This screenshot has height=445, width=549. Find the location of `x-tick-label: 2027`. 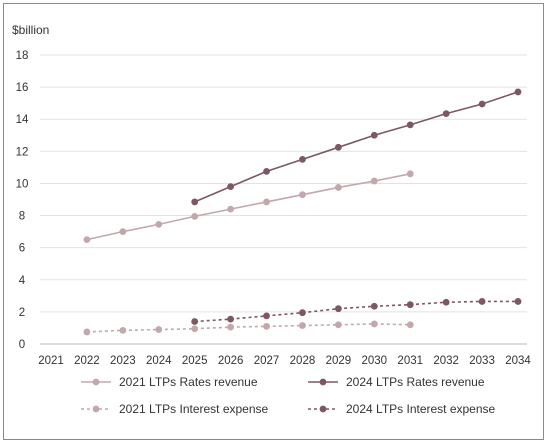

x-tick-label: 2027 is located at coordinates (267, 361).